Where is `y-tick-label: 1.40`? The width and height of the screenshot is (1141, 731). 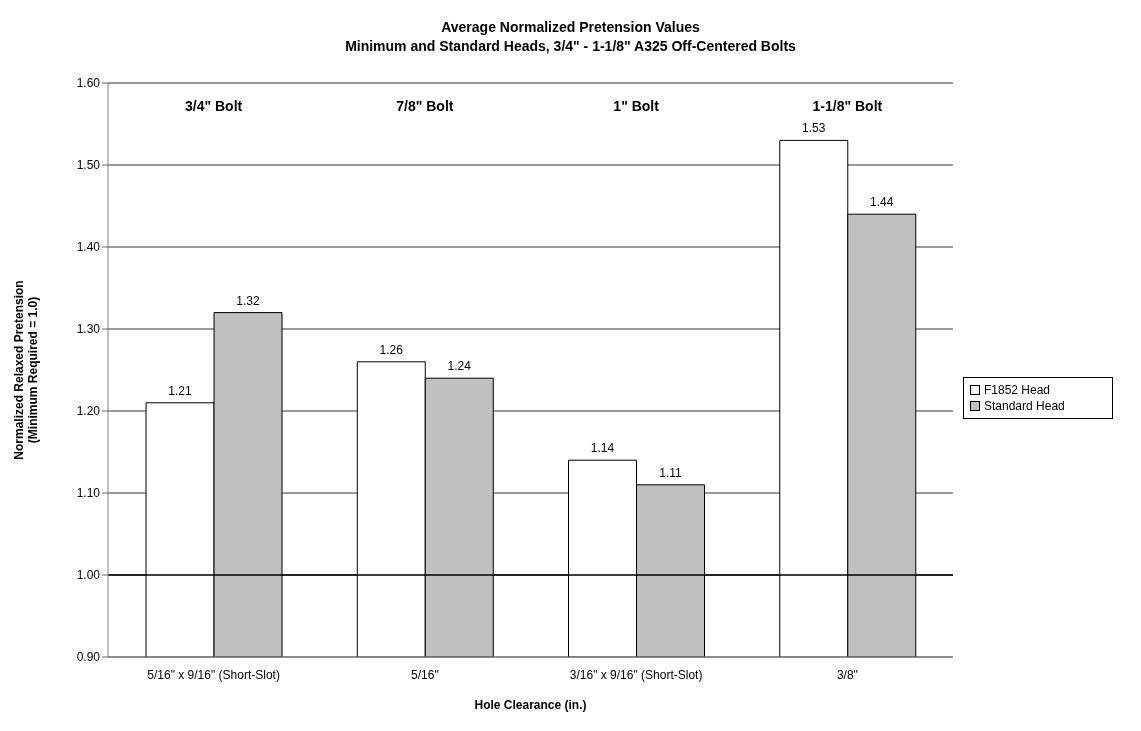 y-tick-label: 1.40 is located at coordinates (88, 247).